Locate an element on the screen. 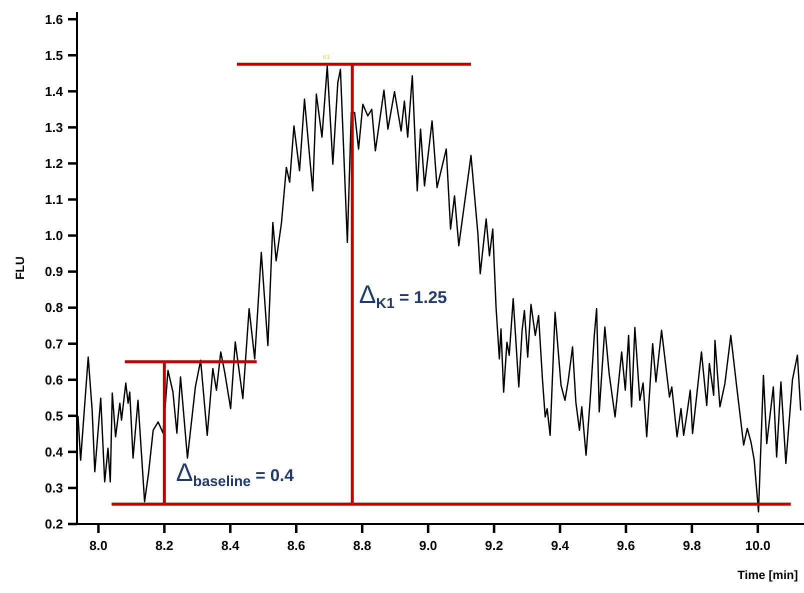 The image size is (804, 593). x-tick-label: 10.0 is located at coordinates (757, 545).